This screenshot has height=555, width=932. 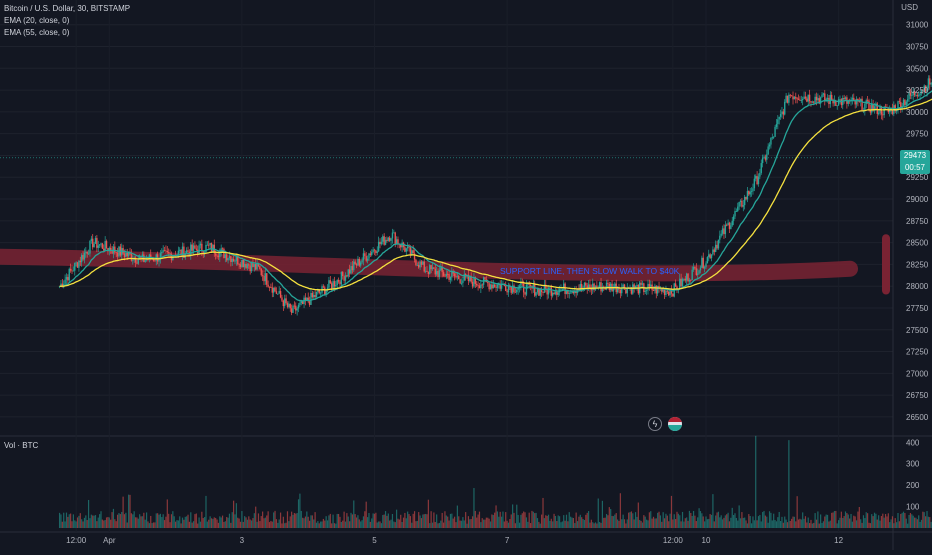 I want to click on lightning-icon: ϟ, so click(x=655, y=424).